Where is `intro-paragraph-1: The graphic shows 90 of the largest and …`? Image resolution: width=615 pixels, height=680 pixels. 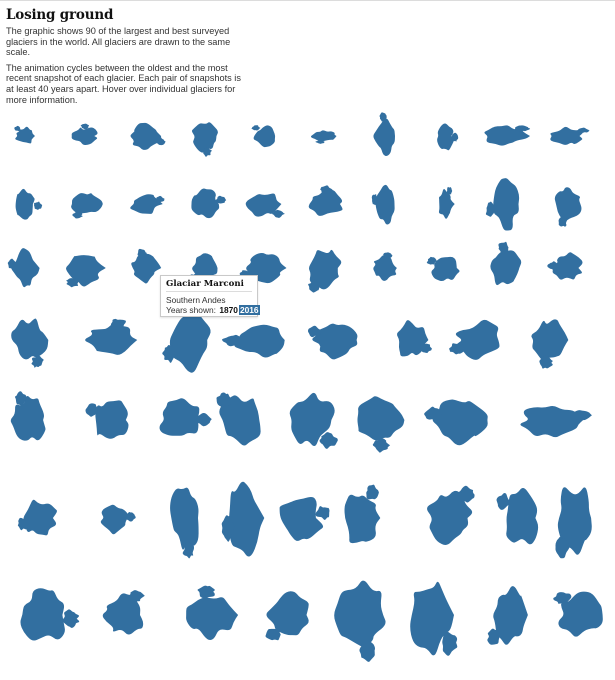 intro-paragraph-1: The graphic shows 90 of the largest and … is located at coordinates (118, 42).